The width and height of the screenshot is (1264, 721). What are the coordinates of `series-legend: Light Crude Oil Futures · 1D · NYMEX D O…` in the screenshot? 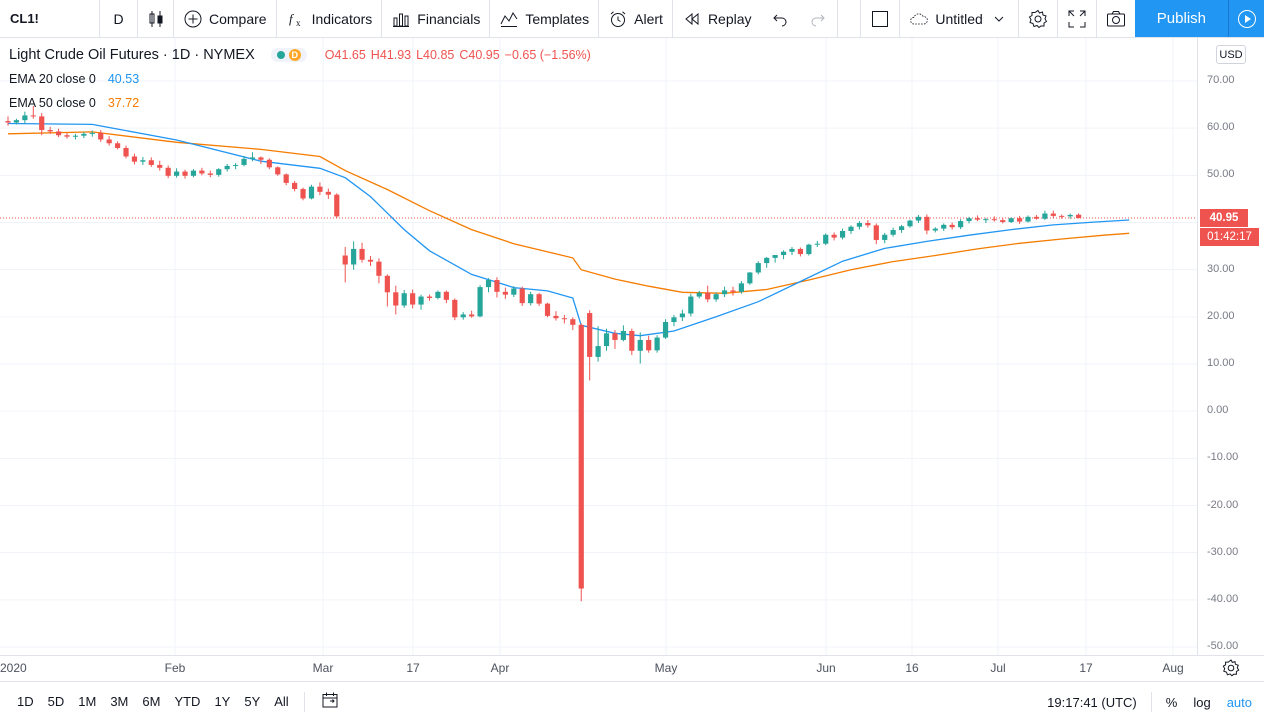 It's located at (300, 55).